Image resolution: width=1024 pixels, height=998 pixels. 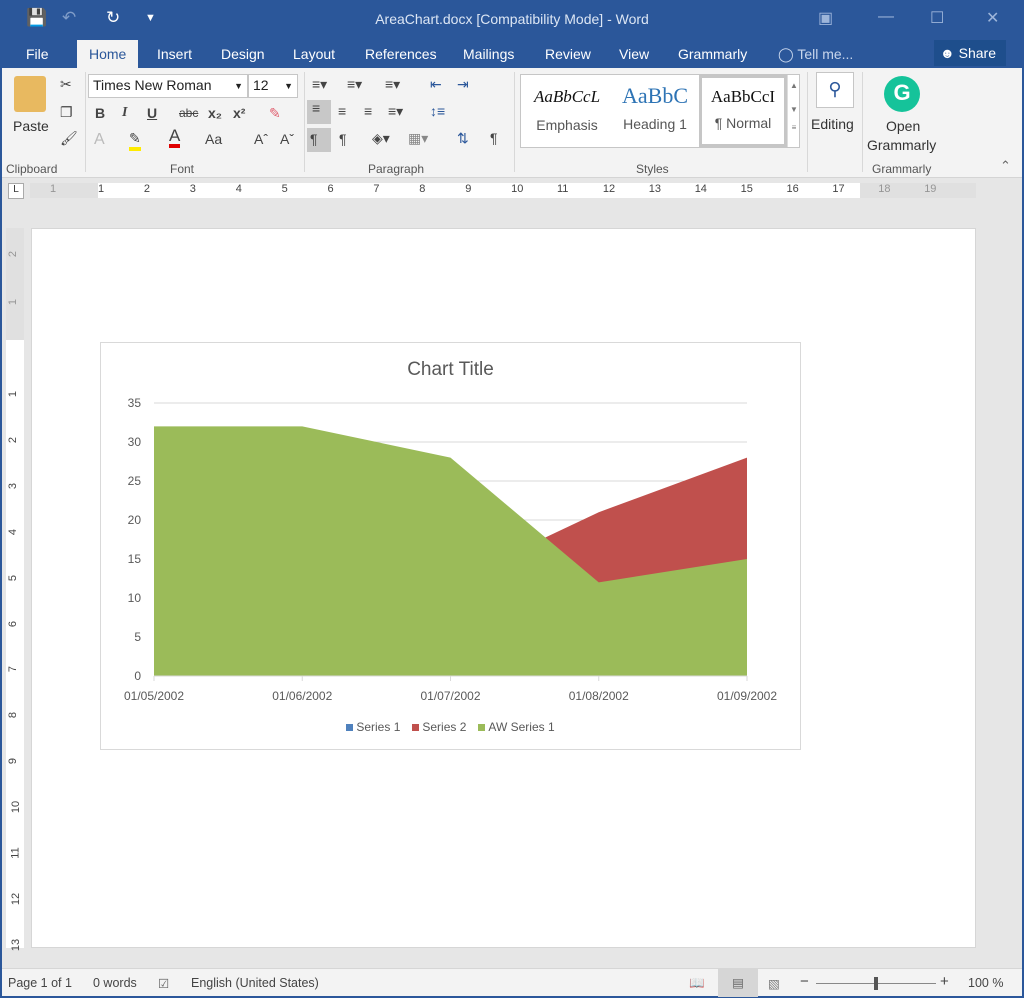 I want to click on collapse-ribbon-icon: ⌃, so click(x=1005, y=165).